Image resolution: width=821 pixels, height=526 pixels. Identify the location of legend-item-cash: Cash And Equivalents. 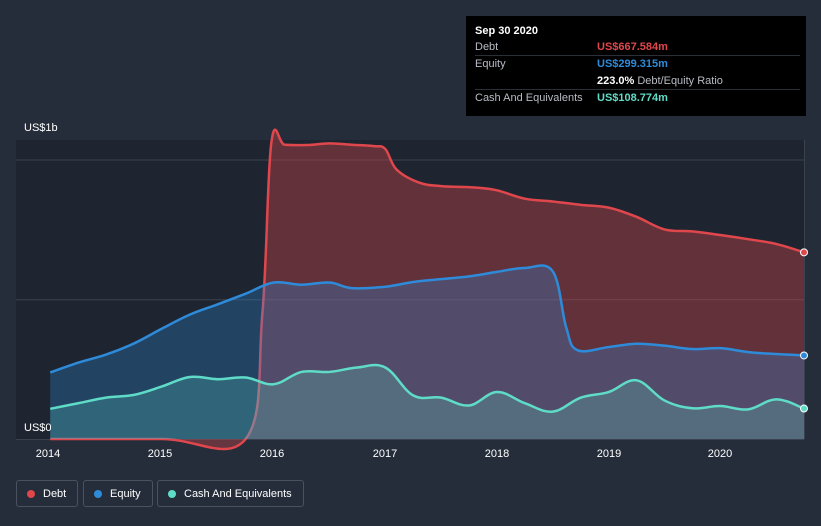
(230, 493).